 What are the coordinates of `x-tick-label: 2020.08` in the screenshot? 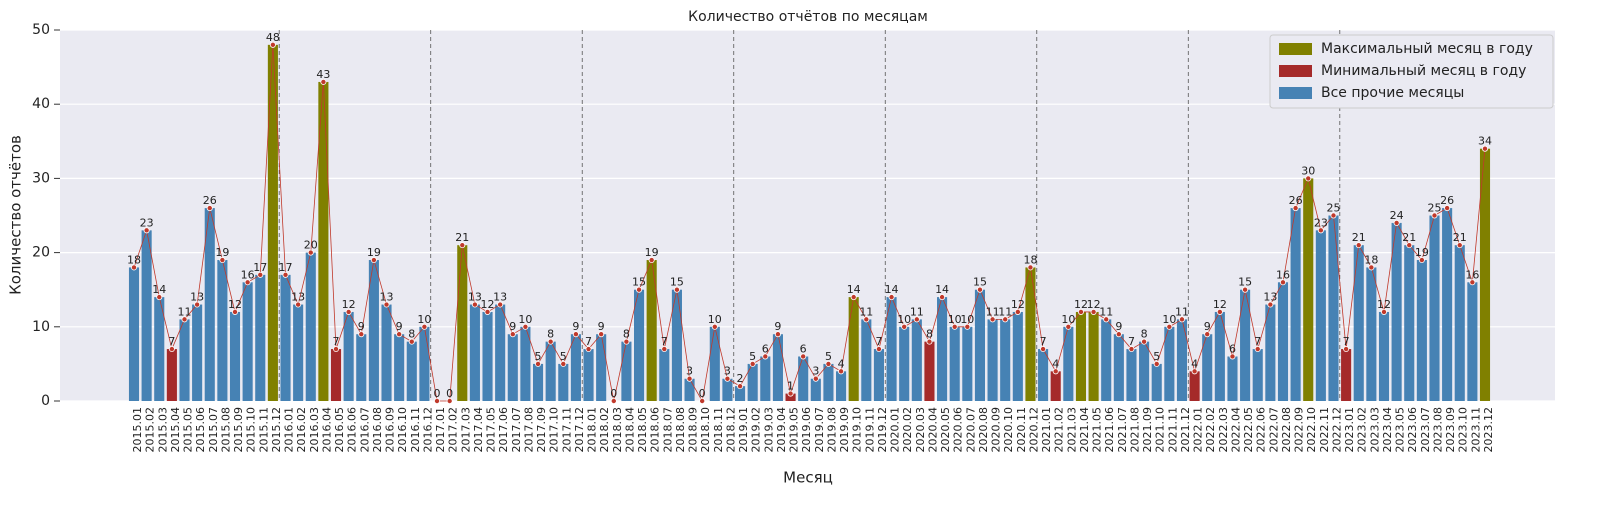 It's located at (983, 430).